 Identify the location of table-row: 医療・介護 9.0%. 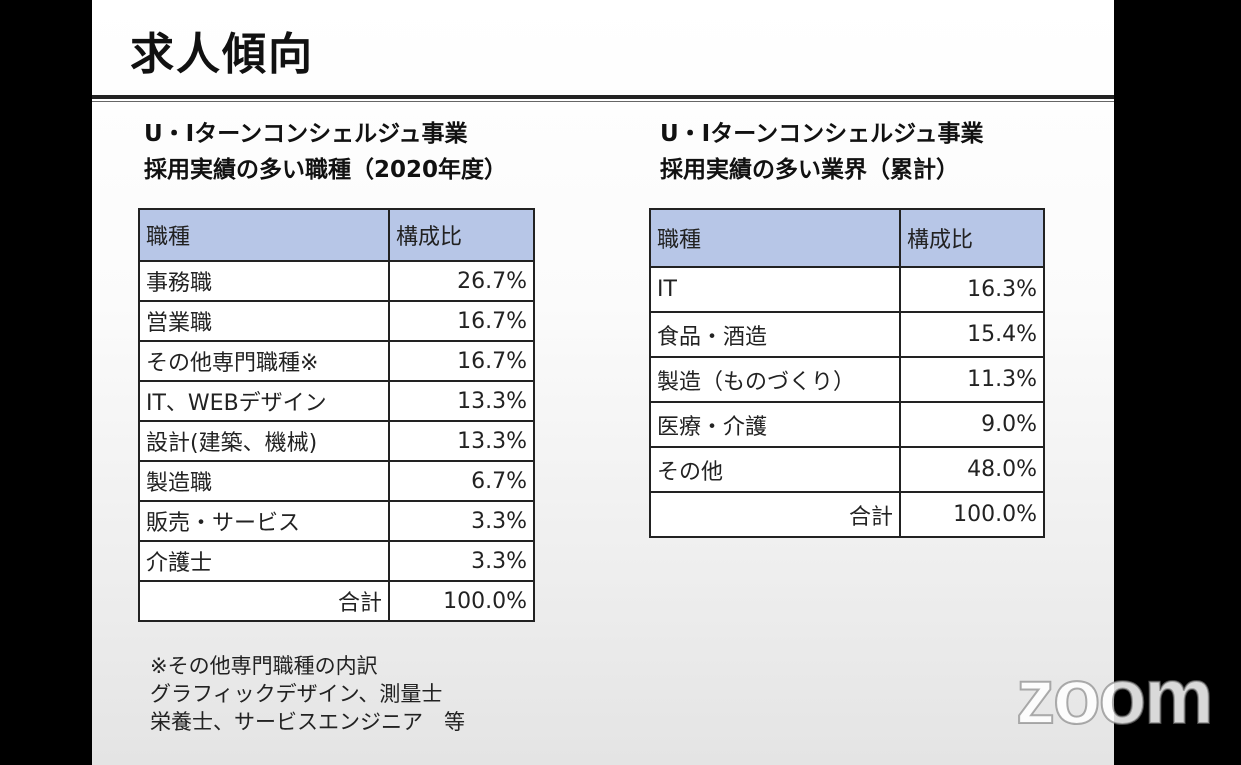
(847, 424).